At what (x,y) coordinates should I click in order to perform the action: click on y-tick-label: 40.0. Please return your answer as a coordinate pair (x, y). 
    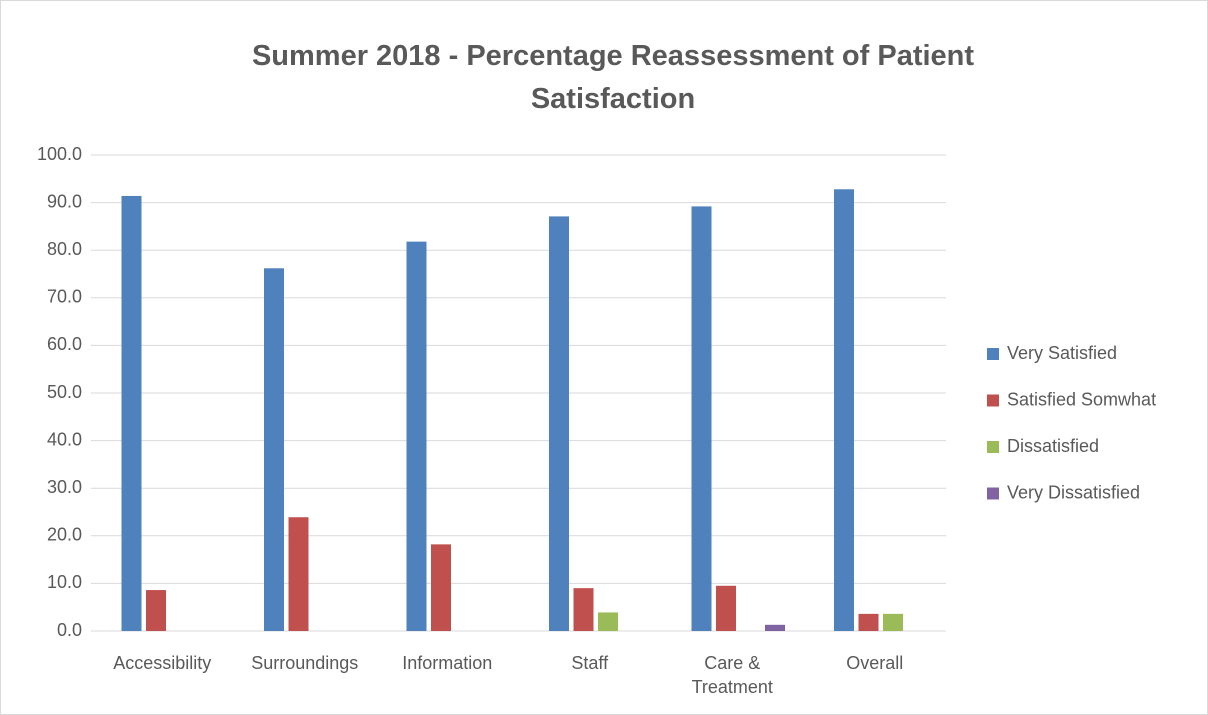
    Looking at the image, I should click on (64, 439).